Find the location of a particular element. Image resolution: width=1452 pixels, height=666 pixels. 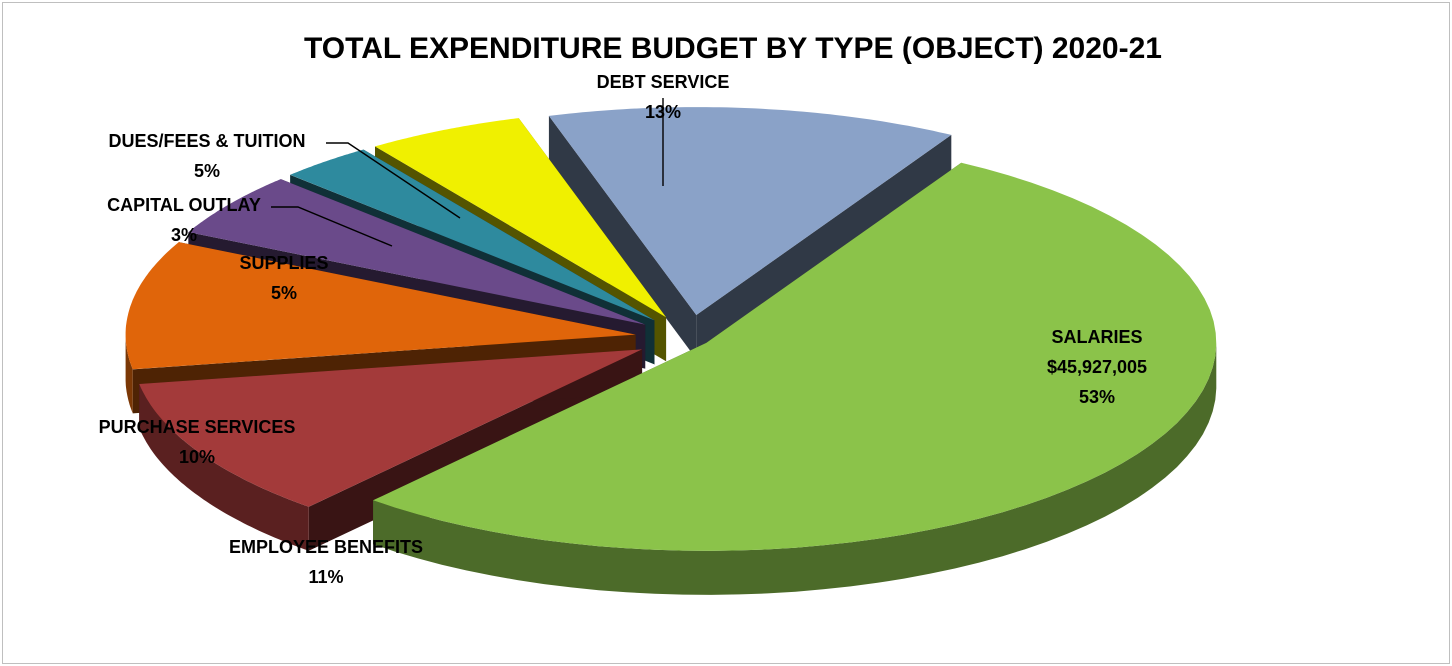

slice-label-group: EMPLOYEE BENEFITS 11% is located at coordinates (326, 562).